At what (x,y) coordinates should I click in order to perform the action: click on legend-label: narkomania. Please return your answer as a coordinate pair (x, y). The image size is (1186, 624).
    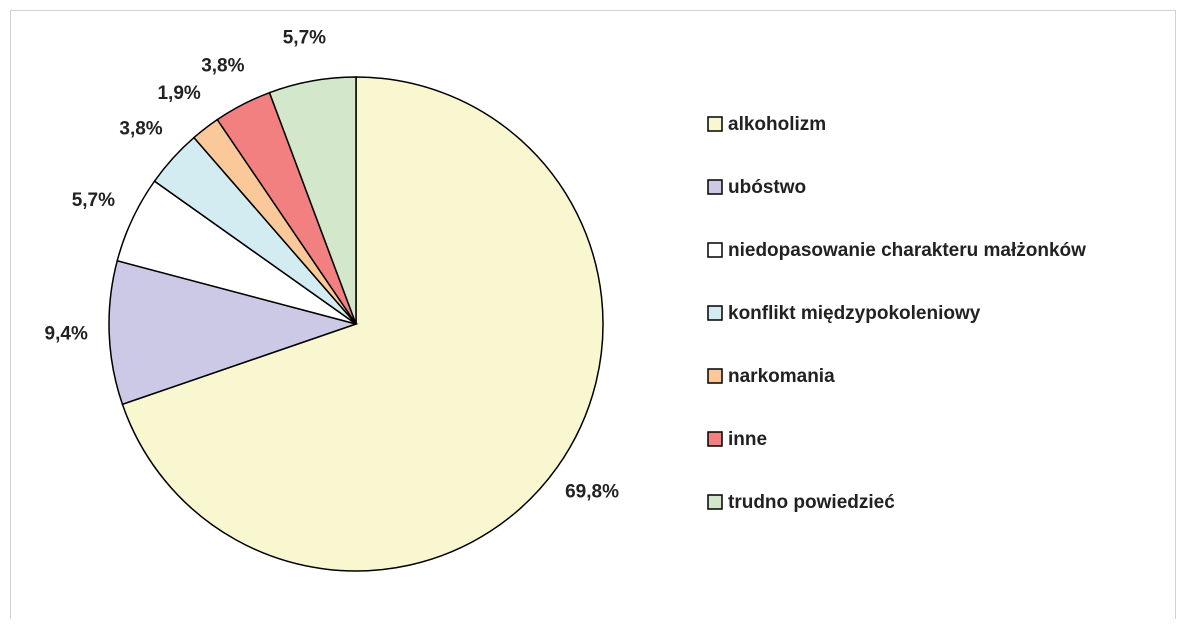
    Looking at the image, I should click on (781, 376).